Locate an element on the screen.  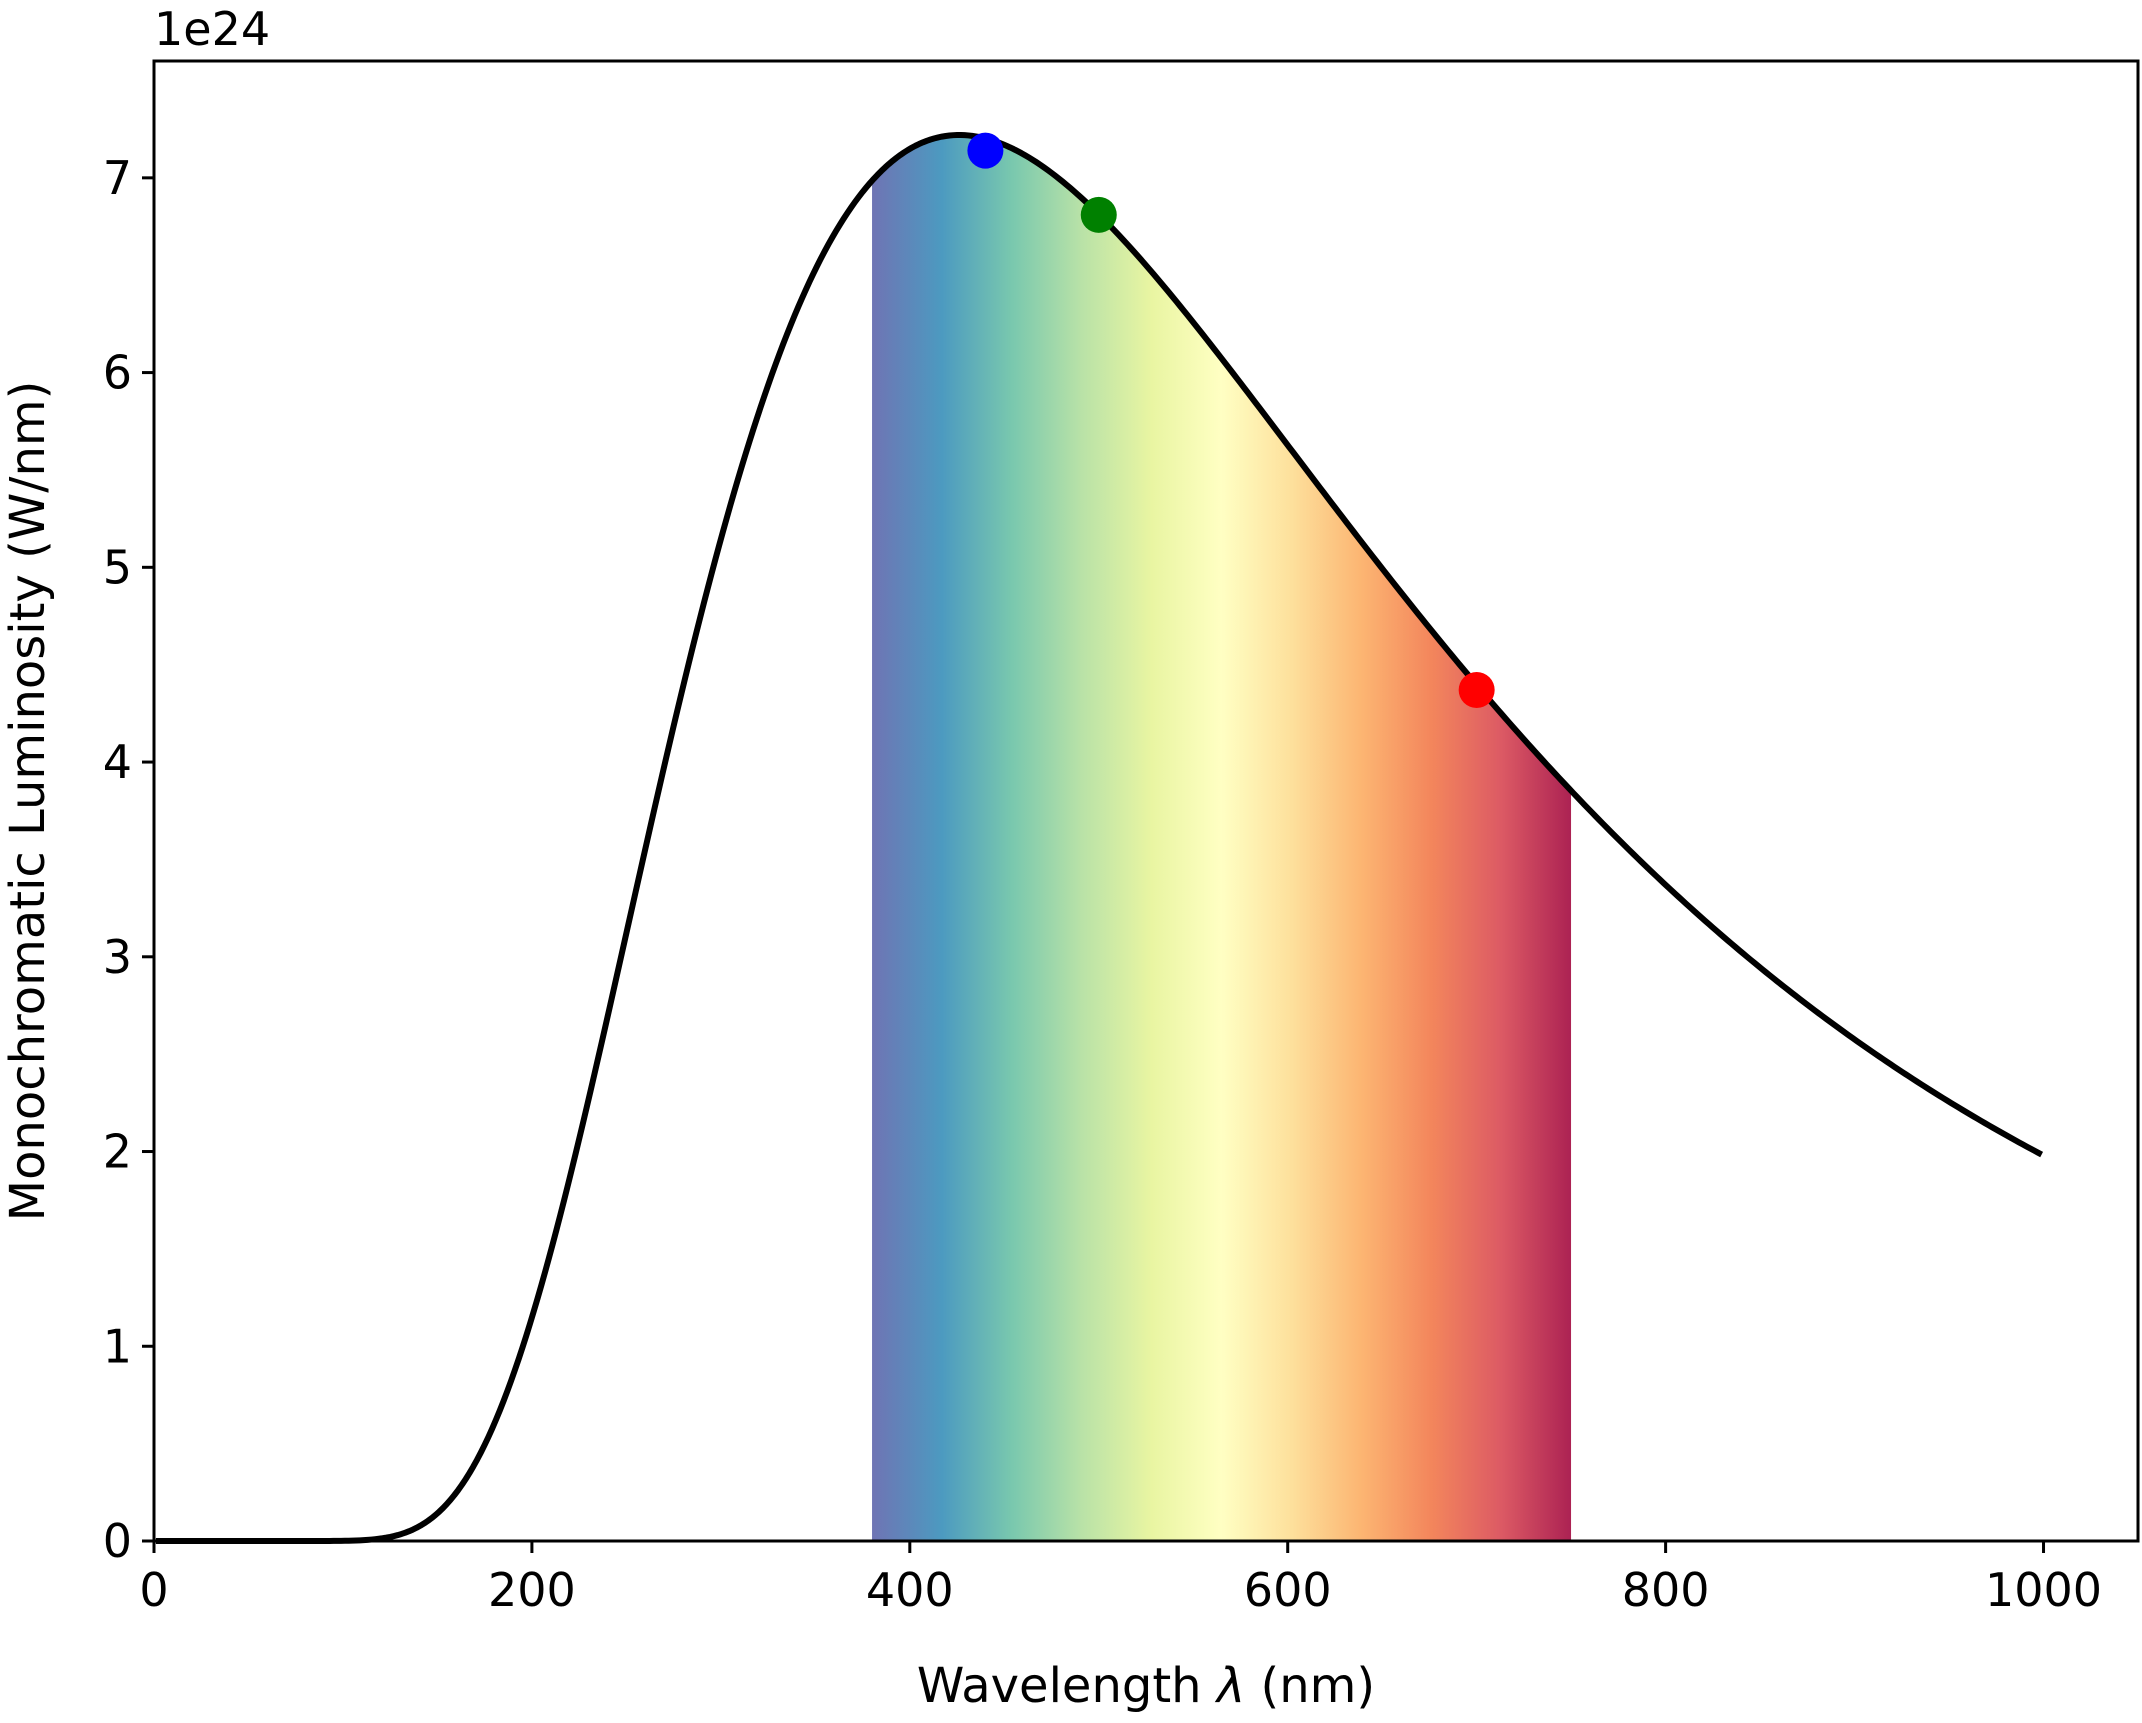
x-tick-label: 200 is located at coordinates (532, 1590).